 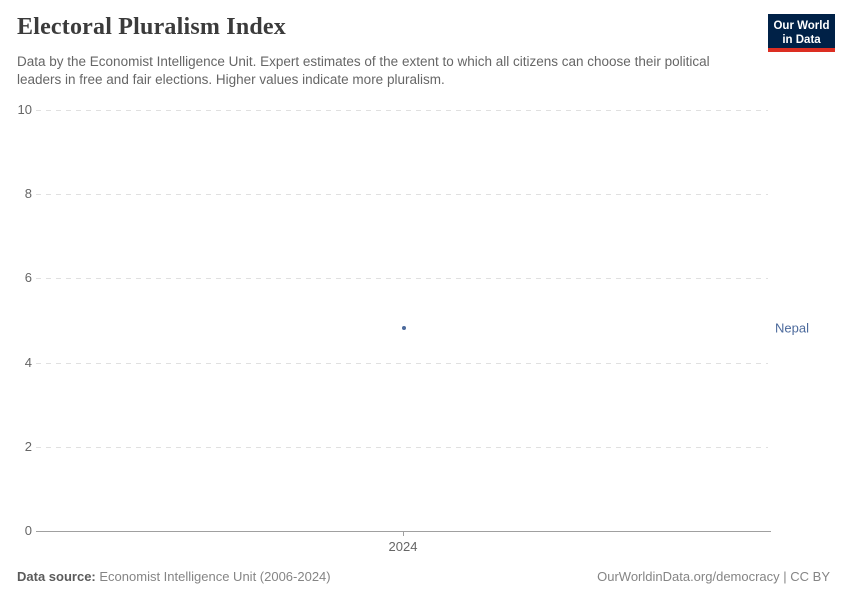 What do you see at coordinates (151, 27) in the screenshot?
I see `page-title: Electoral Pluralism Index` at bounding box center [151, 27].